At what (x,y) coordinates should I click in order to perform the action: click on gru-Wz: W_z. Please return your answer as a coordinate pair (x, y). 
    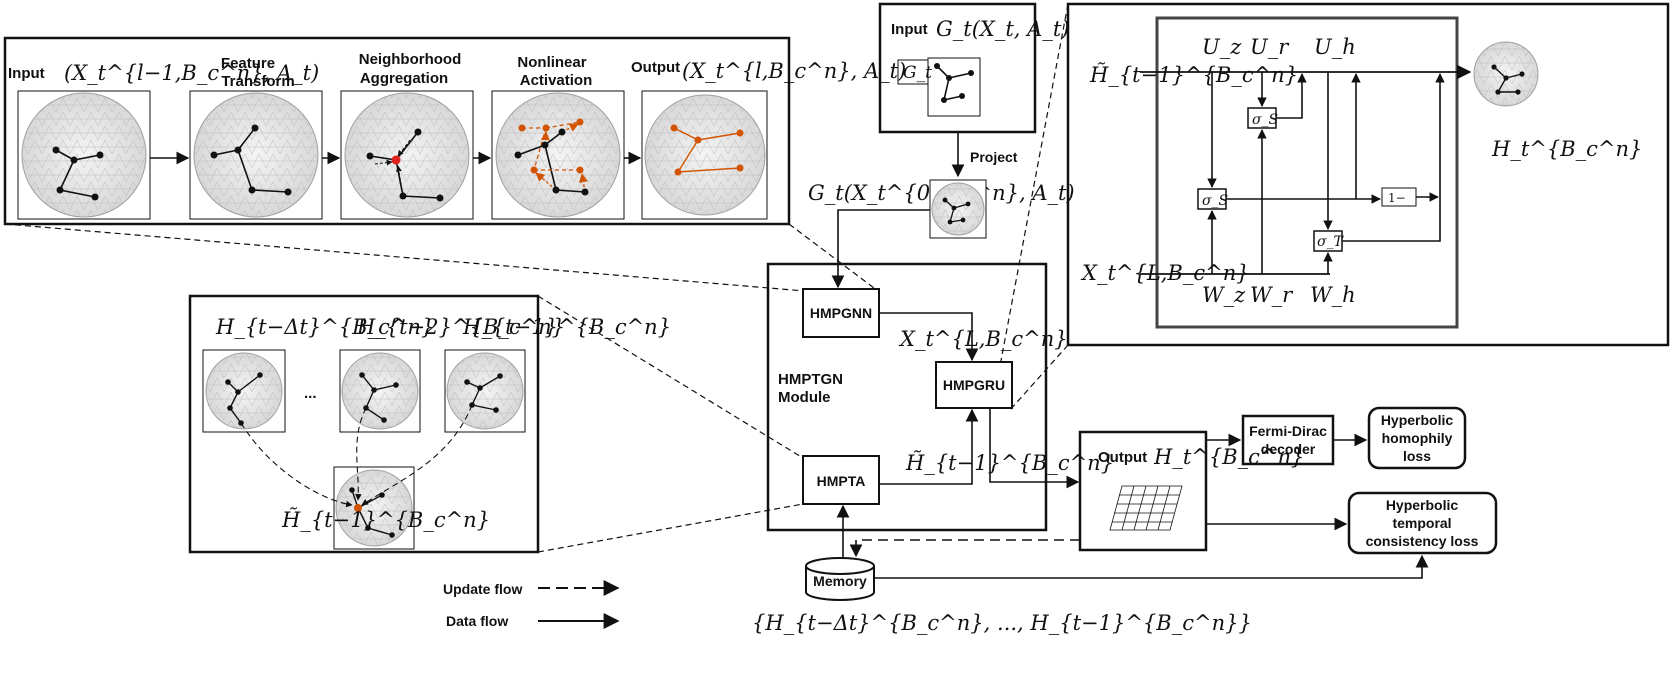
    Looking at the image, I should click on (1224, 295).